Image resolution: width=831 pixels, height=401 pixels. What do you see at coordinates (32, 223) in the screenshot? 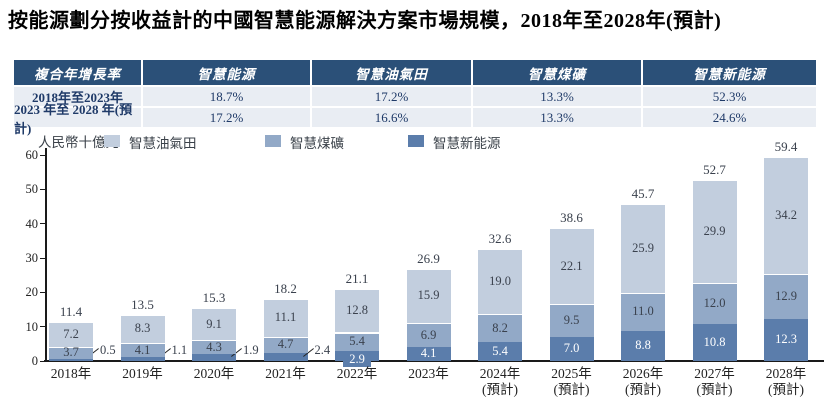
I see `y-axis-tick-label: 40` at bounding box center [32, 223].